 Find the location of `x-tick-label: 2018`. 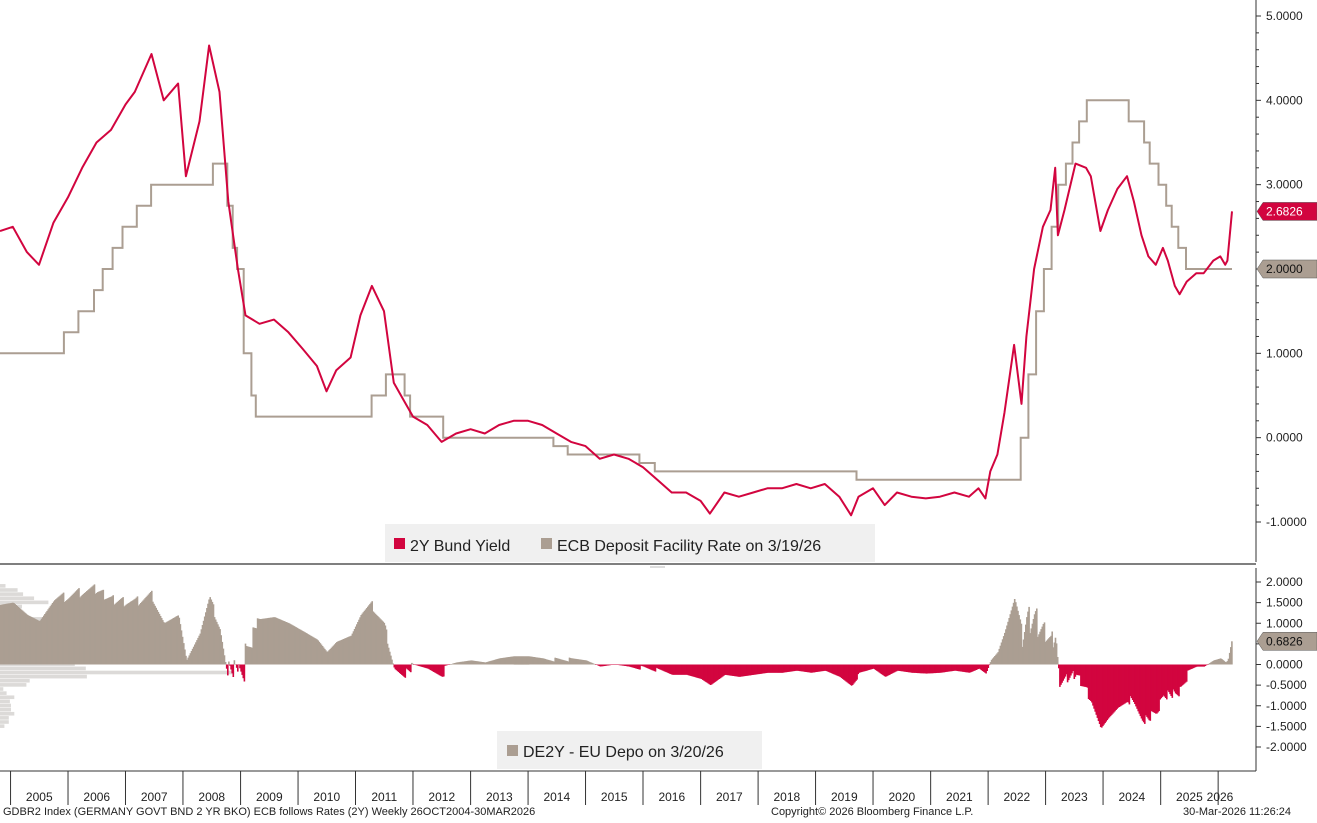

x-tick-label: 2018 is located at coordinates (786, 797).